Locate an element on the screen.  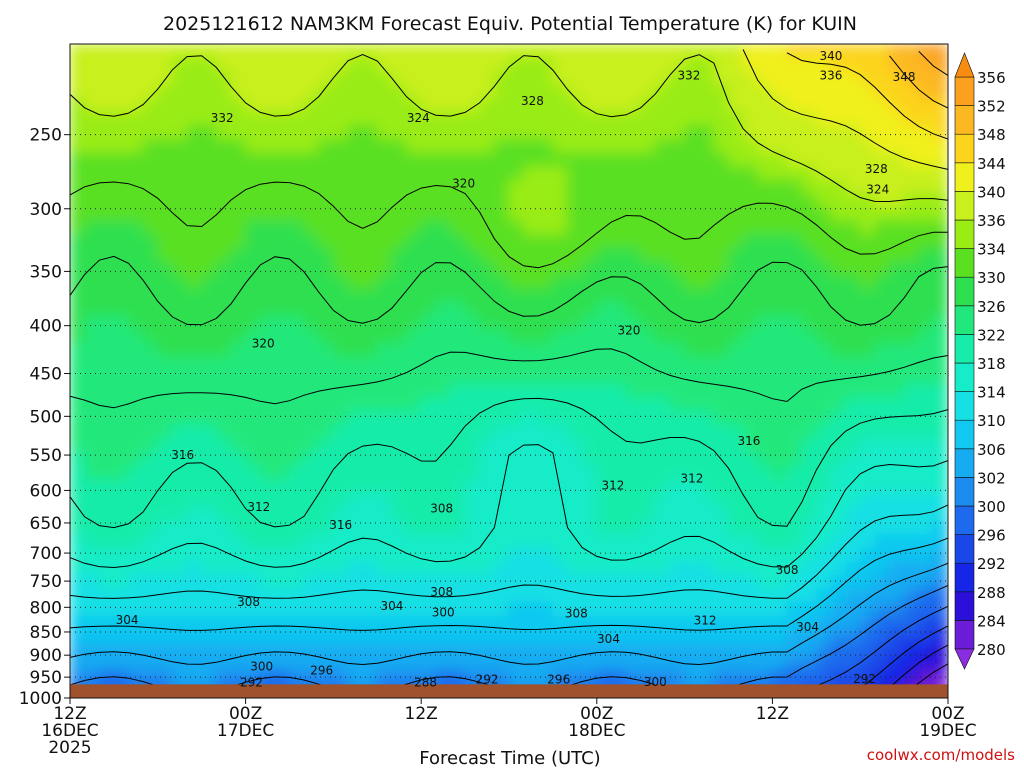
x-tick-label: 17DEC is located at coordinates (245, 731).